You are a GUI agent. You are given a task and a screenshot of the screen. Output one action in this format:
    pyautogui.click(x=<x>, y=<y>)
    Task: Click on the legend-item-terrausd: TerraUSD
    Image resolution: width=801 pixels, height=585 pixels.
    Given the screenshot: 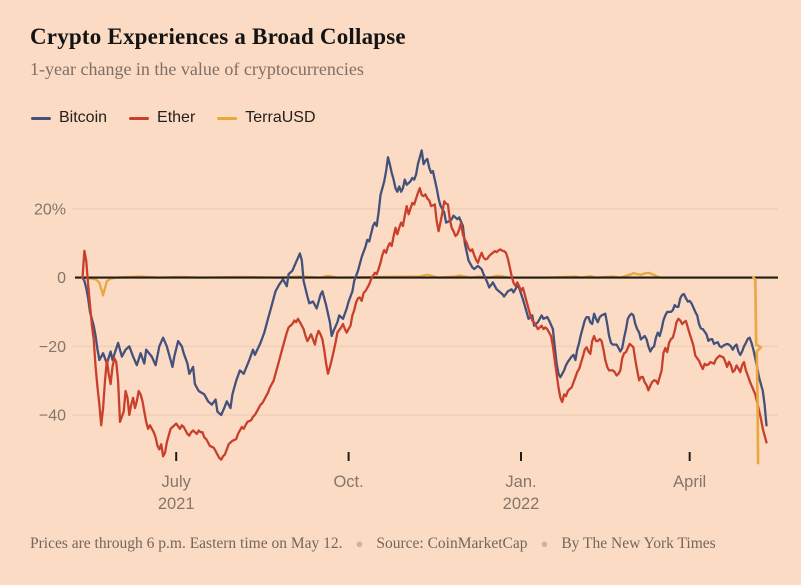 What is the action you would take?
    pyautogui.click(x=266, y=118)
    